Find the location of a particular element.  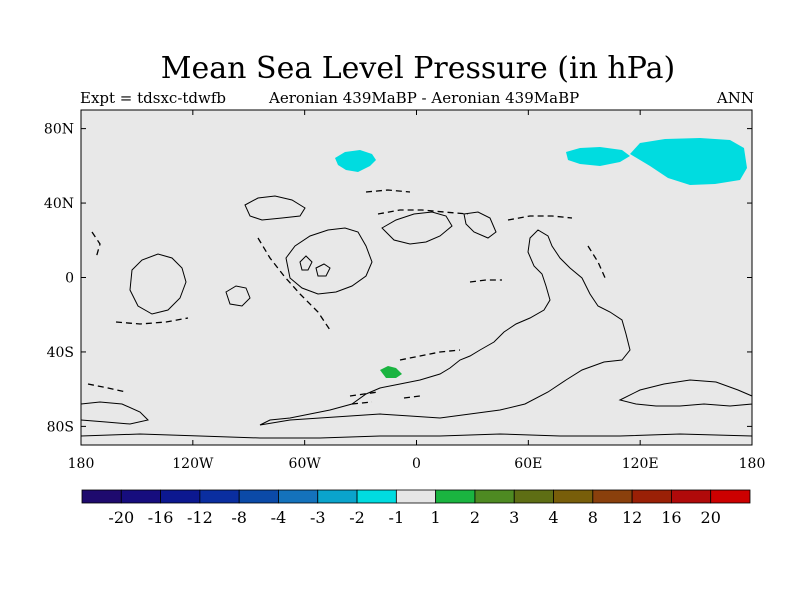

colorbar is located at coordinates (416, 496).